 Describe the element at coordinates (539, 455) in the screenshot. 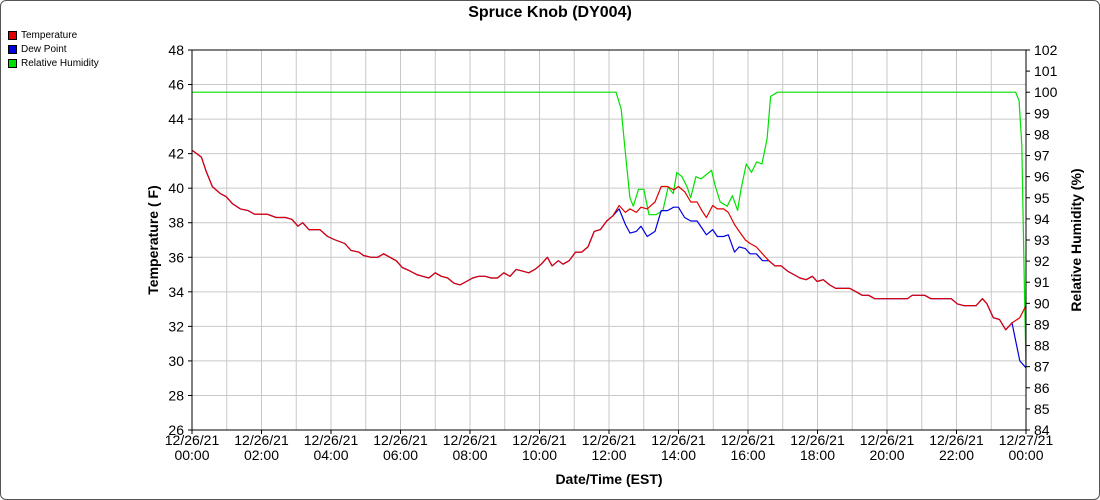

I see `x-tick-label-time: 10:00` at that location.